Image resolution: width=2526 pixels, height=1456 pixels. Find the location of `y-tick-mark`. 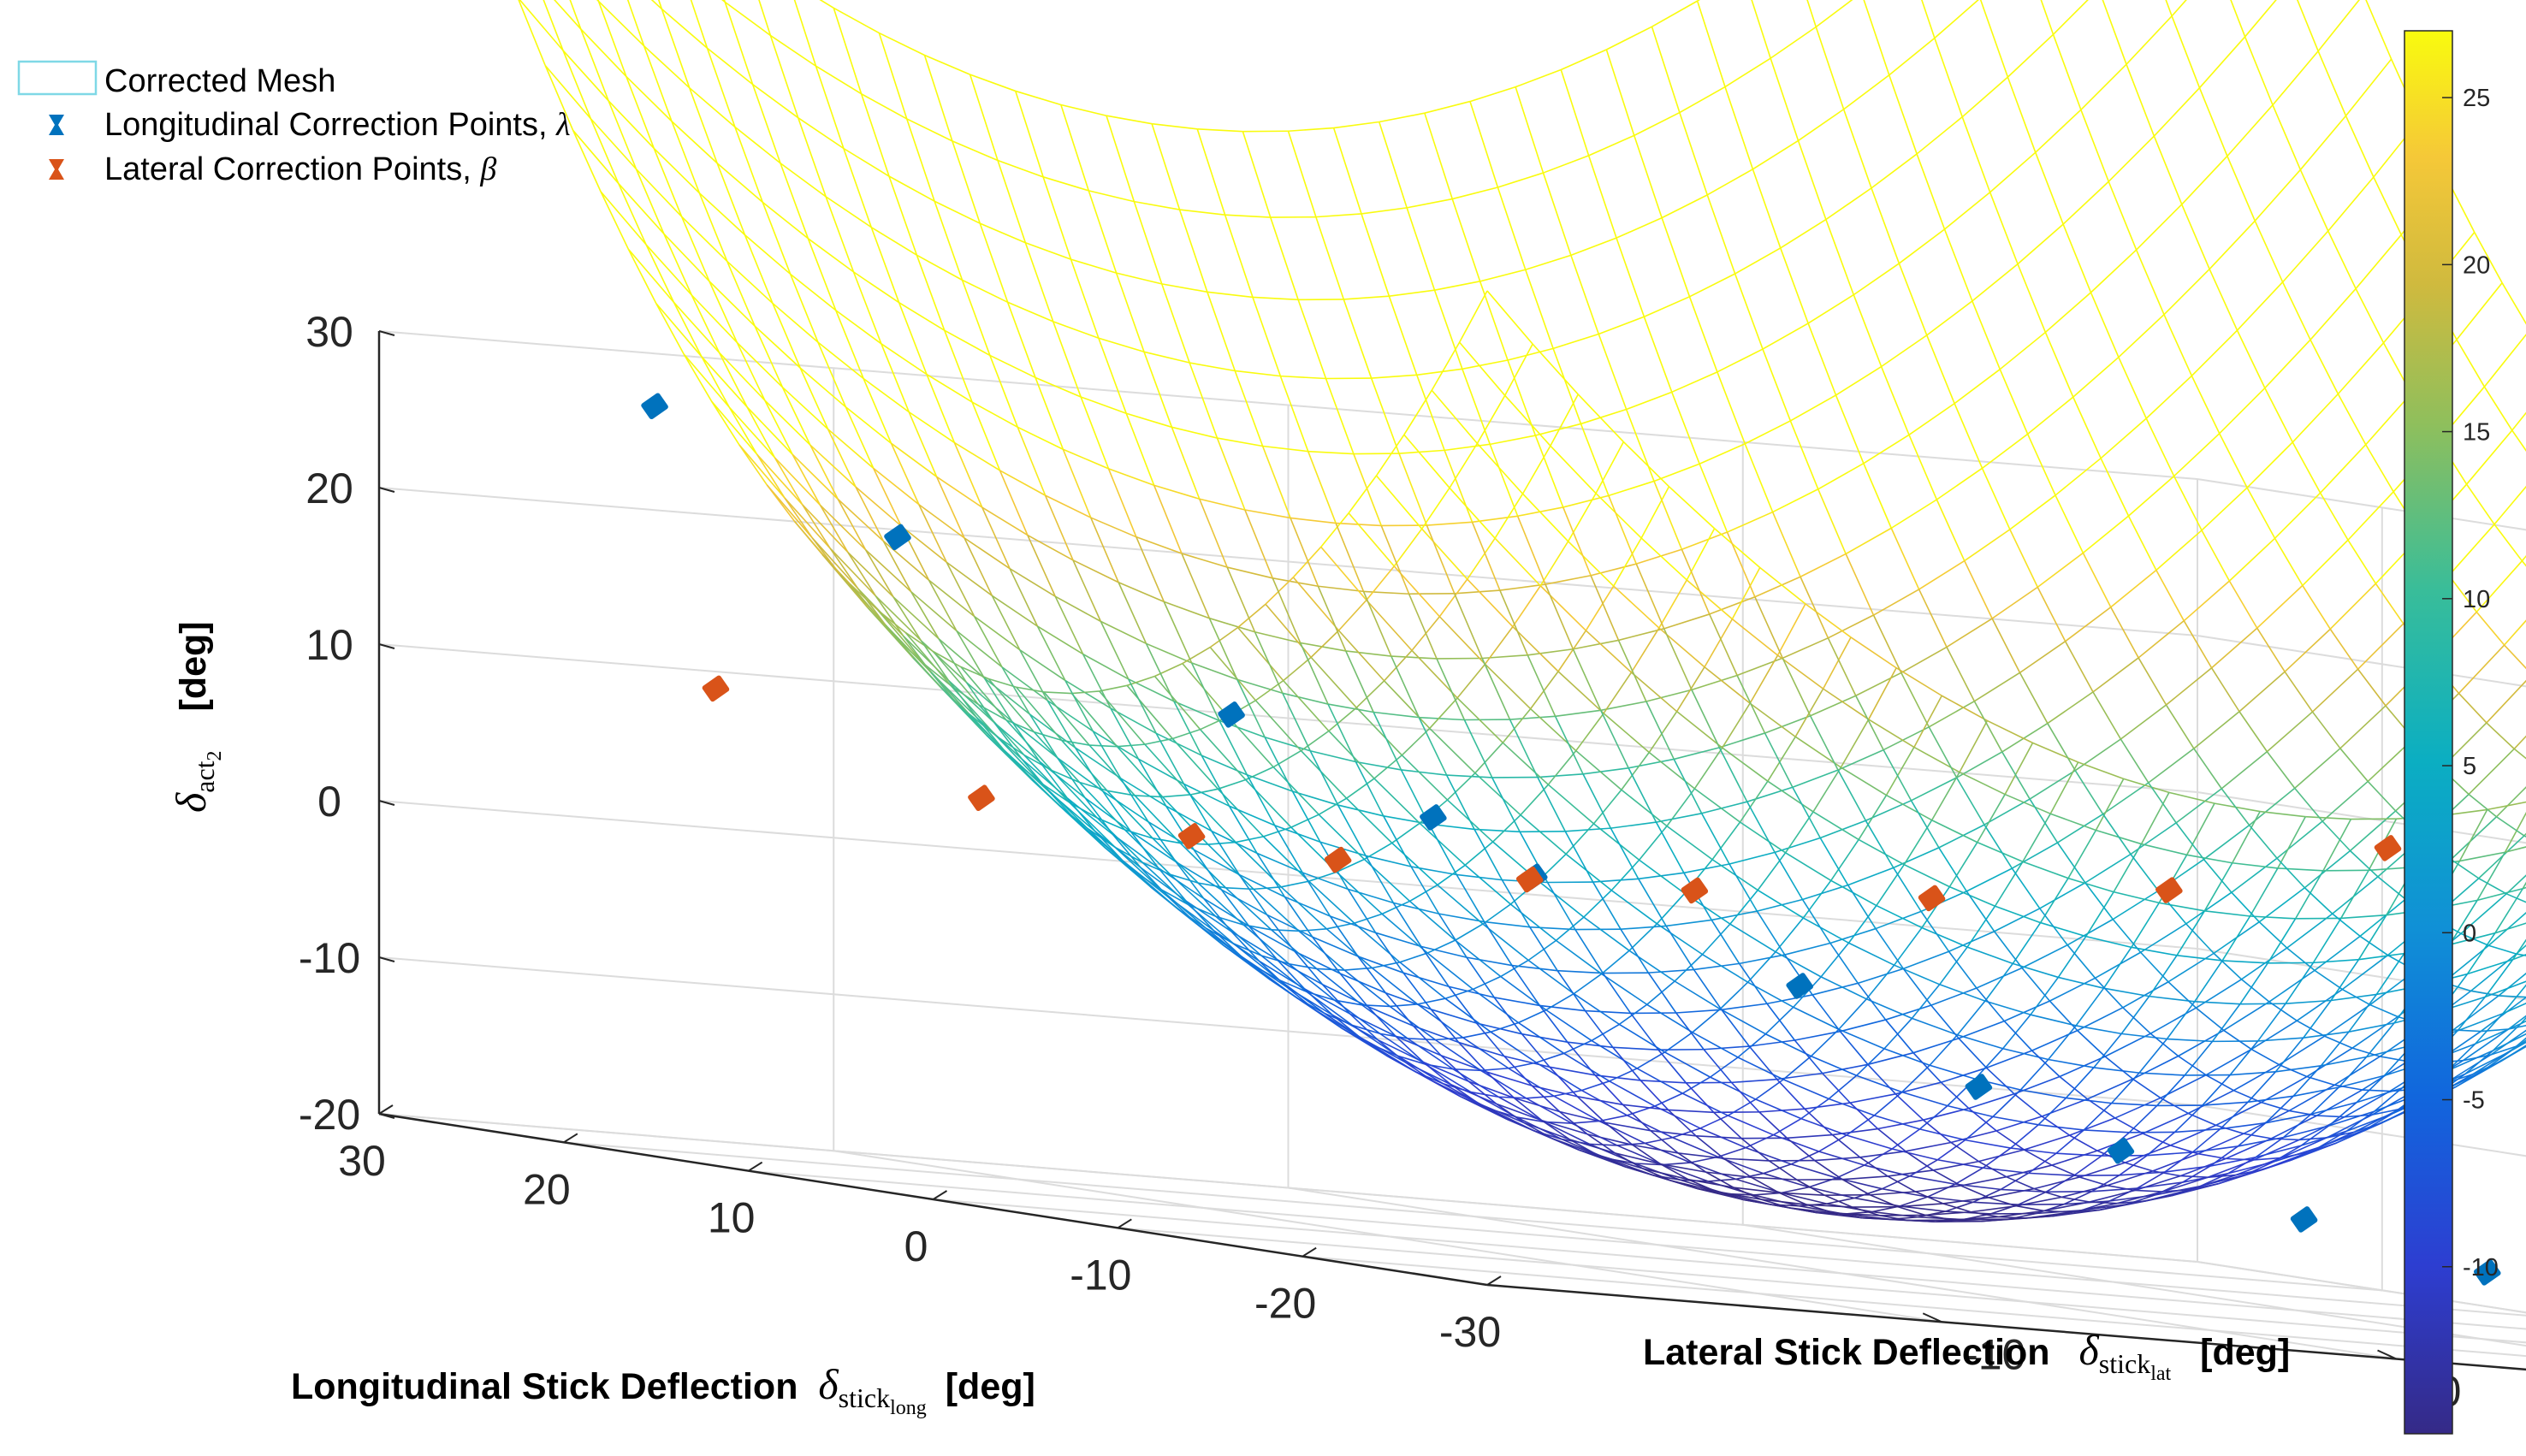

y-tick-mark is located at coordinates (1932, 1317).